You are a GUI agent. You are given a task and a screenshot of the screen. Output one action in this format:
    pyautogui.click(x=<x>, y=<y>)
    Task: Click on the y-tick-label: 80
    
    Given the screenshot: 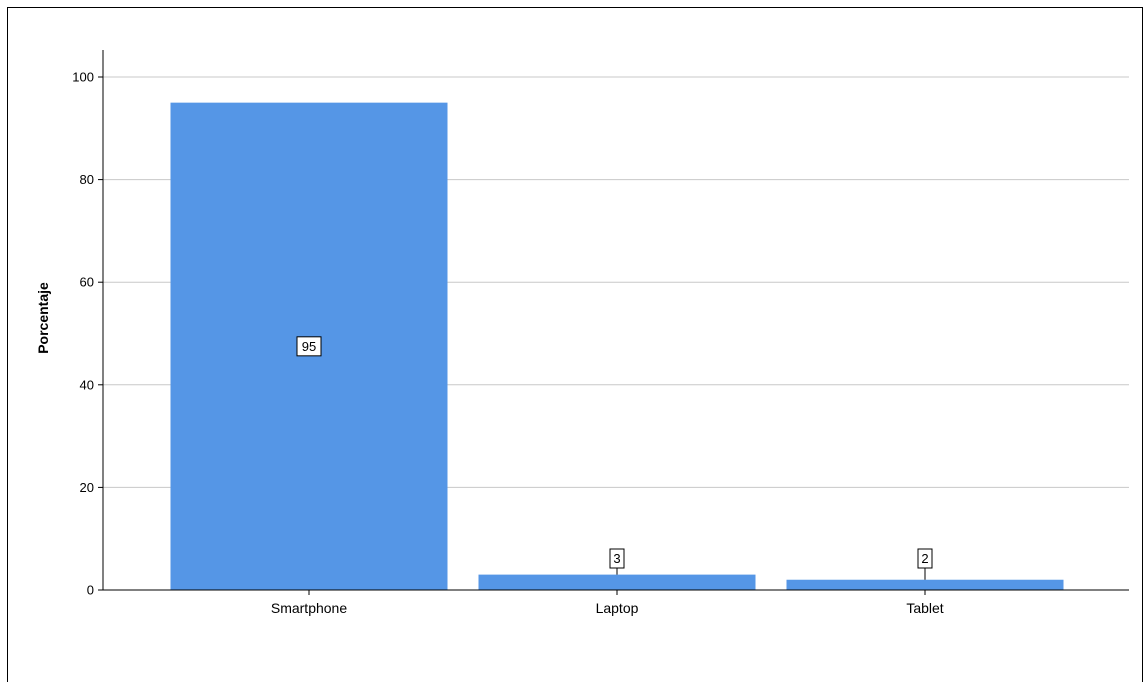 What is the action you would take?
    pyautogui.click(x=87, y=179)
    